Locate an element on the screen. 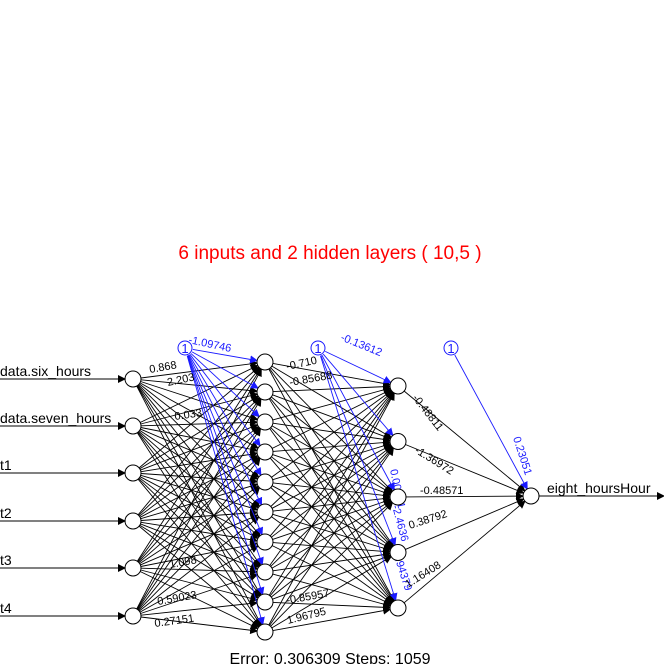  weight-label: 0.27151 is located at coordinates (174, 621).